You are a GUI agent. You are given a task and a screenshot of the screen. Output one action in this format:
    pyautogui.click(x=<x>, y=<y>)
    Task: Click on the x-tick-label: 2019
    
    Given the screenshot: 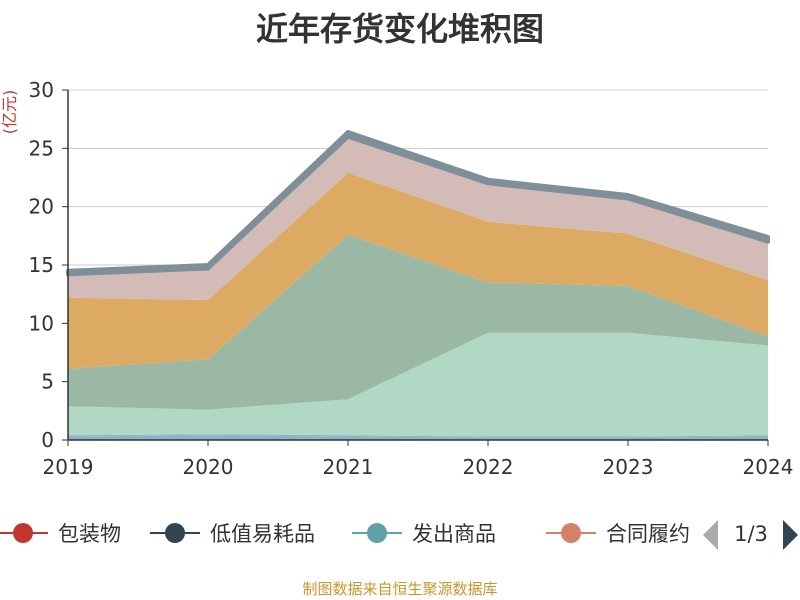 What is the action you would take?
    pyautogui.click(x=68, y=467)
    